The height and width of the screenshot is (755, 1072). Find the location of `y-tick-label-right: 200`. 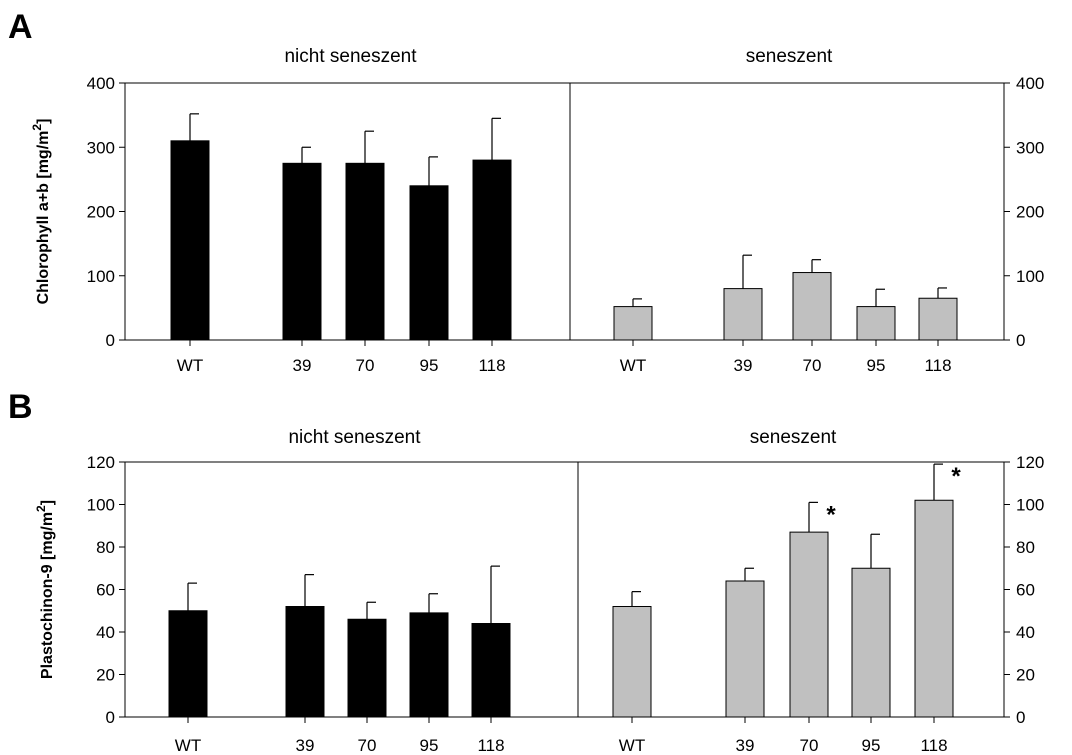

y-tick-label-right: 200 is located at coordinates (1030, 212).